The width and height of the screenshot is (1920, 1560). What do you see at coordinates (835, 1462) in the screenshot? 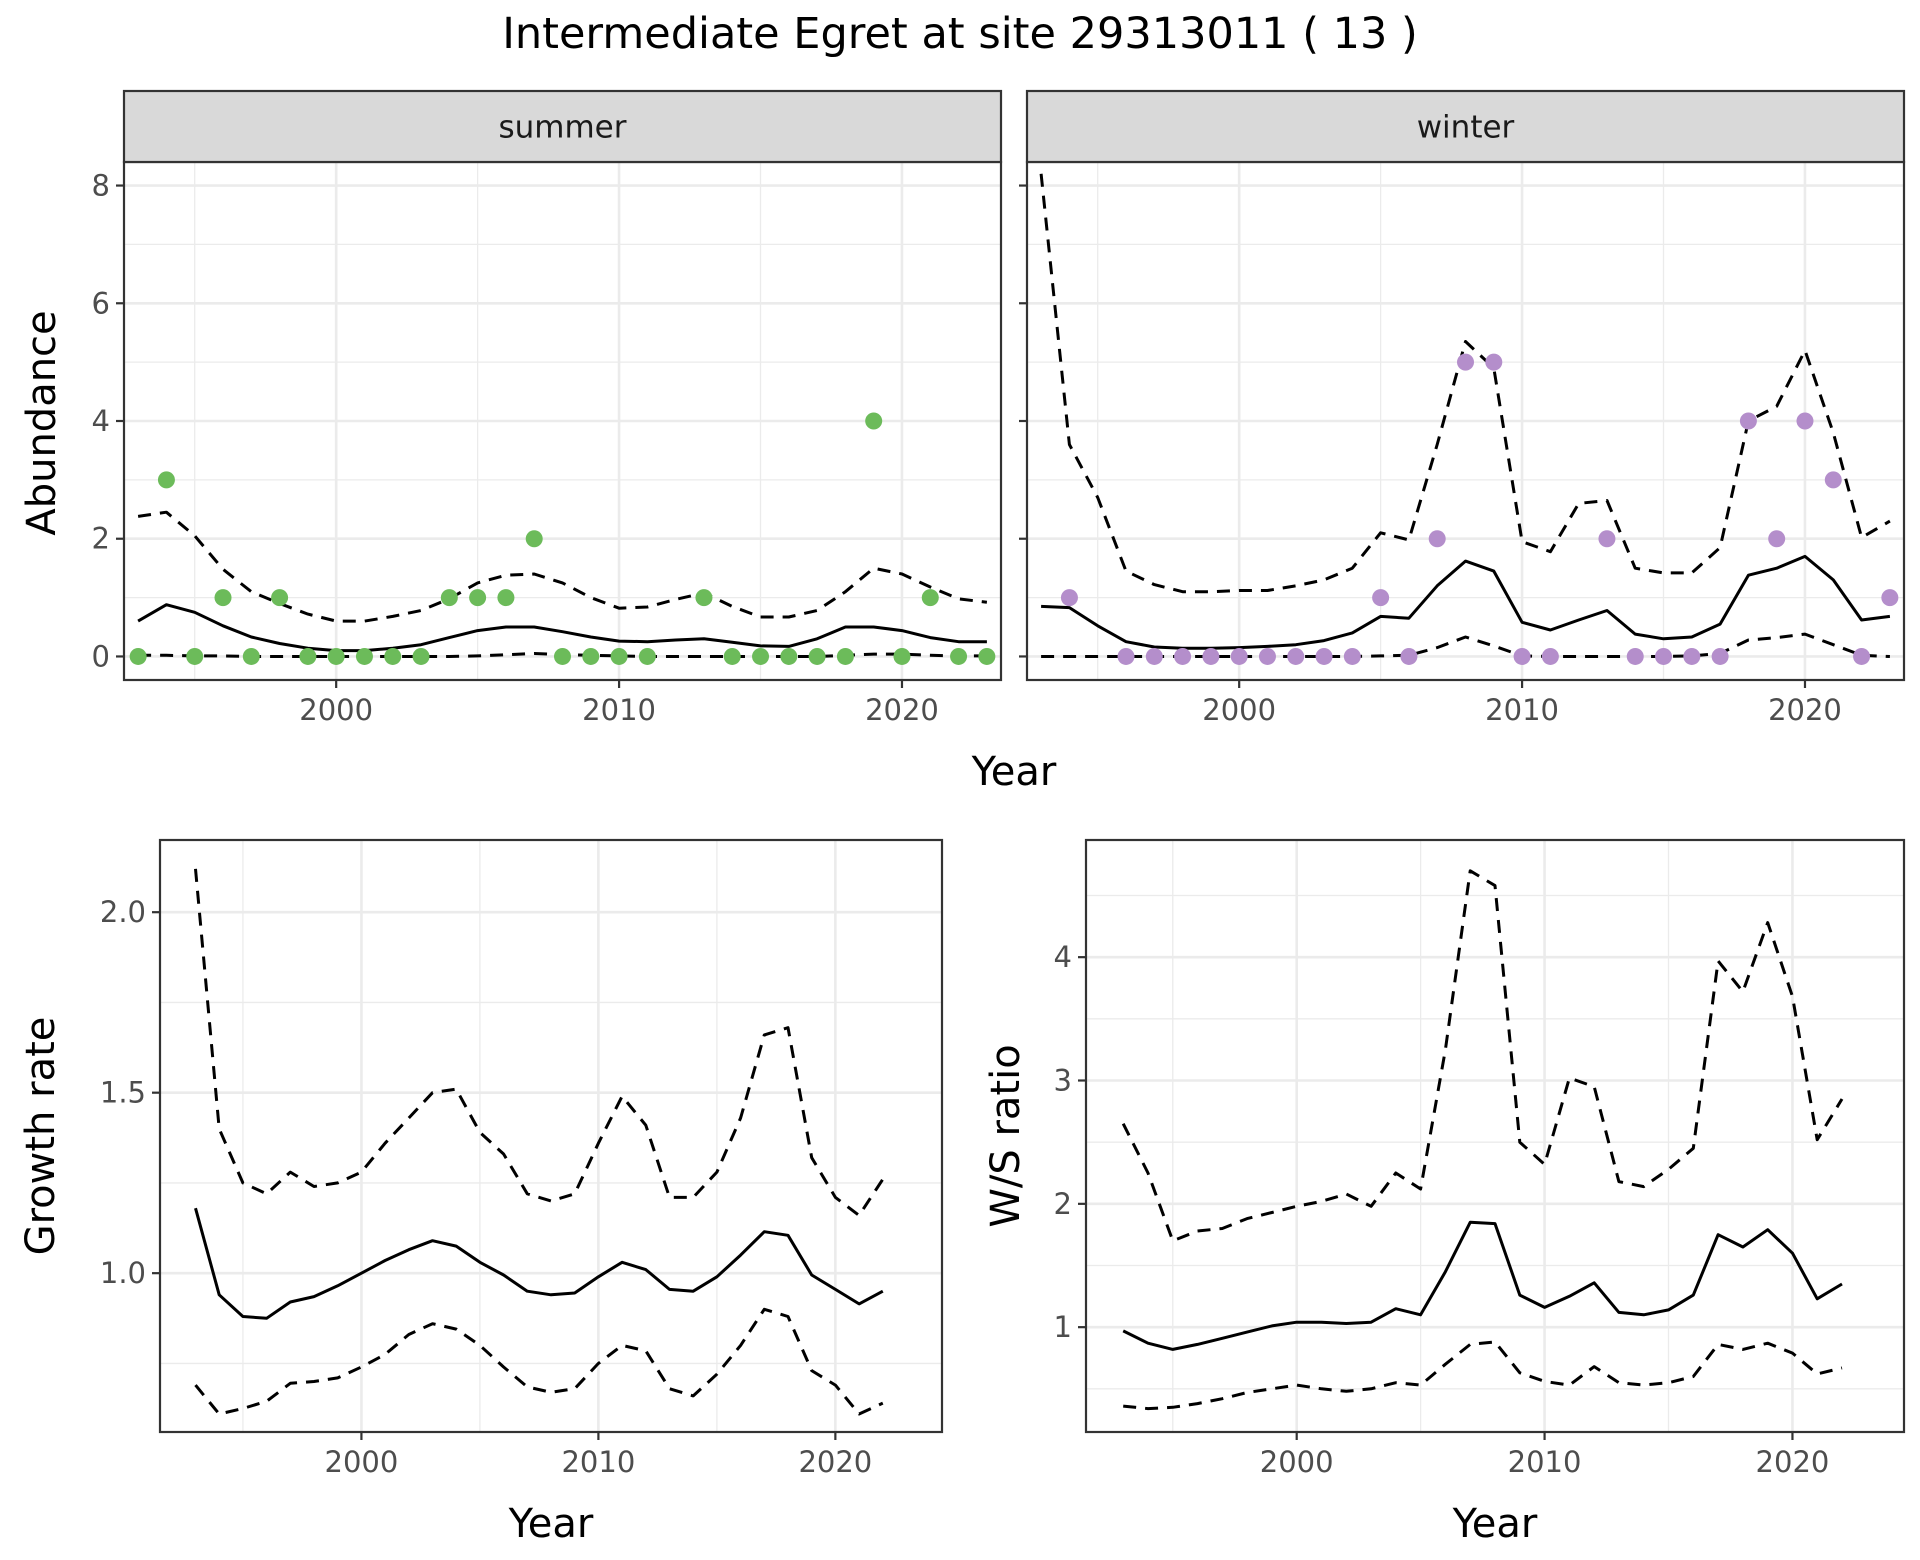
I see `growth-x-tick-label: 2020` at bounding box center [835, 1462].